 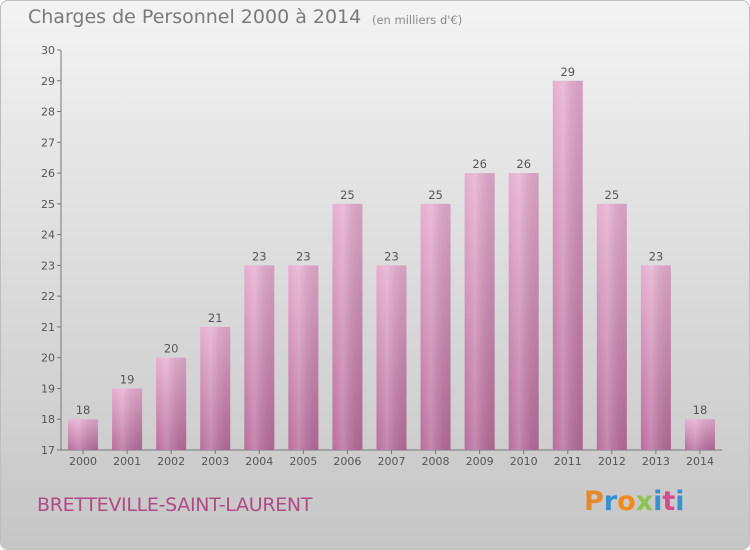 What do you see at coordinates (436, 461) in the screenshot?
I see `x-tick-label: 2008` at bounding box center [436, 461].